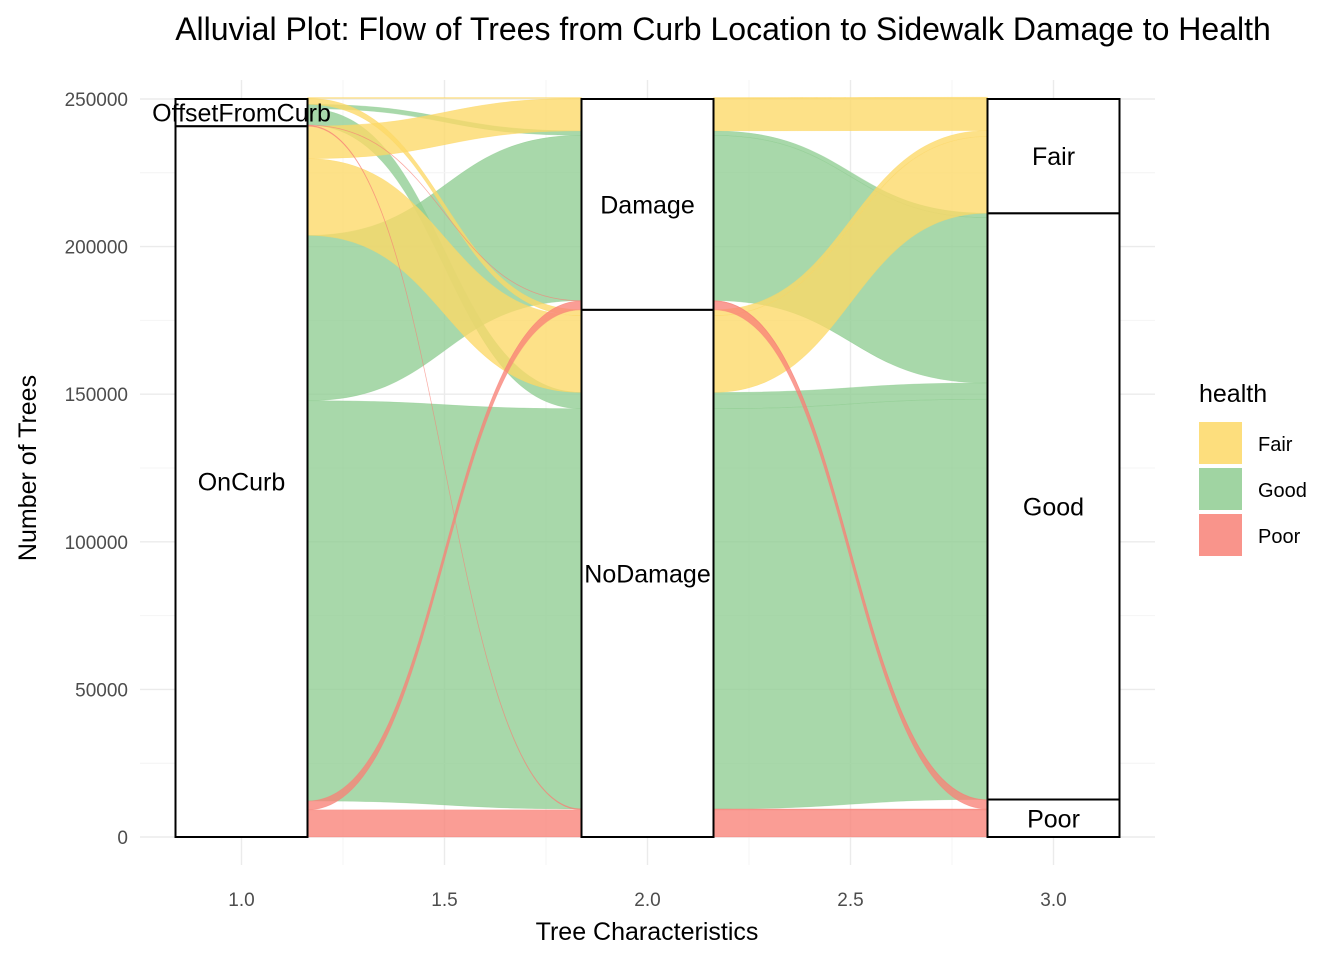 The width and height of the screenshot is (1344, 960). What do you see at coordinates (28, 468) in the screenshot?
I see `y-axis-label: Number of Trees` at bounding box center [28, 468].